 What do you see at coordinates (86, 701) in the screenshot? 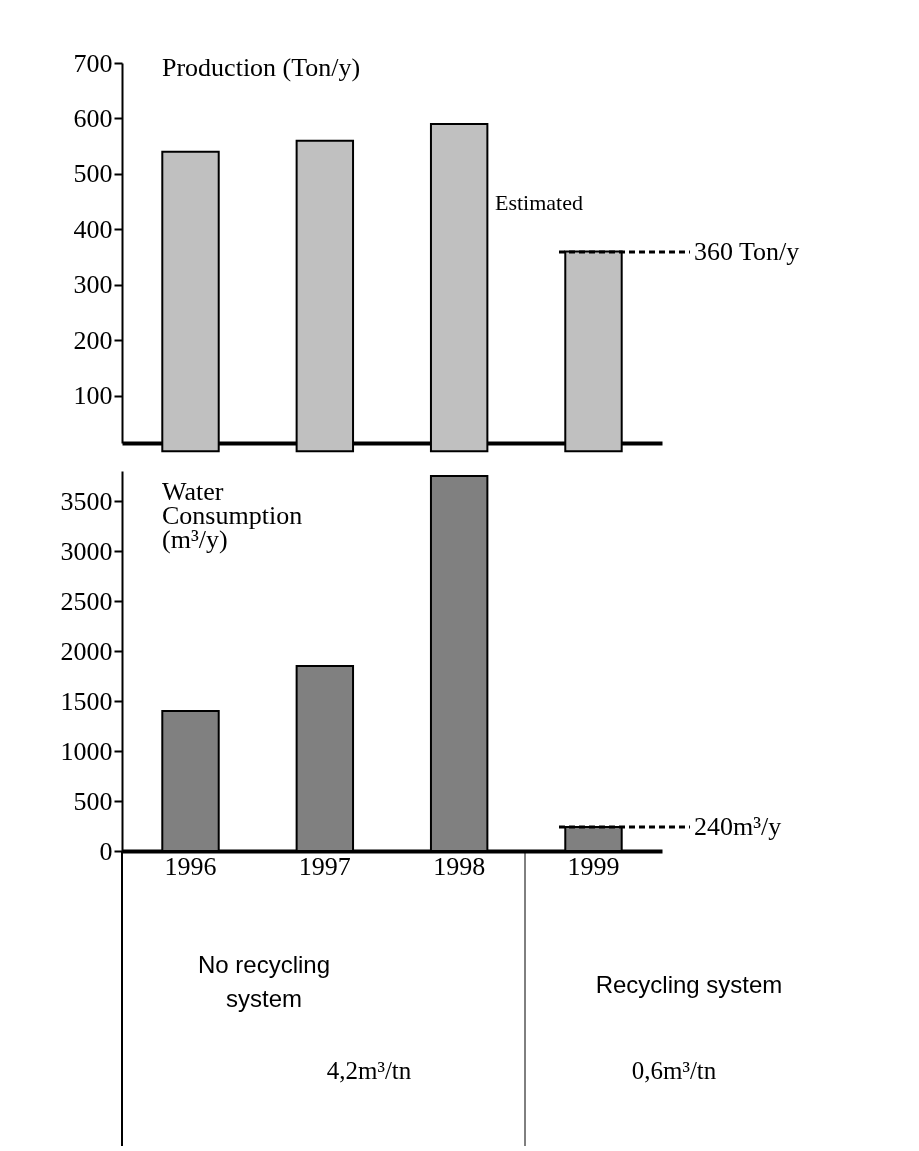
I see `y-tick-label: 1500` at bounding box center [86, 701].